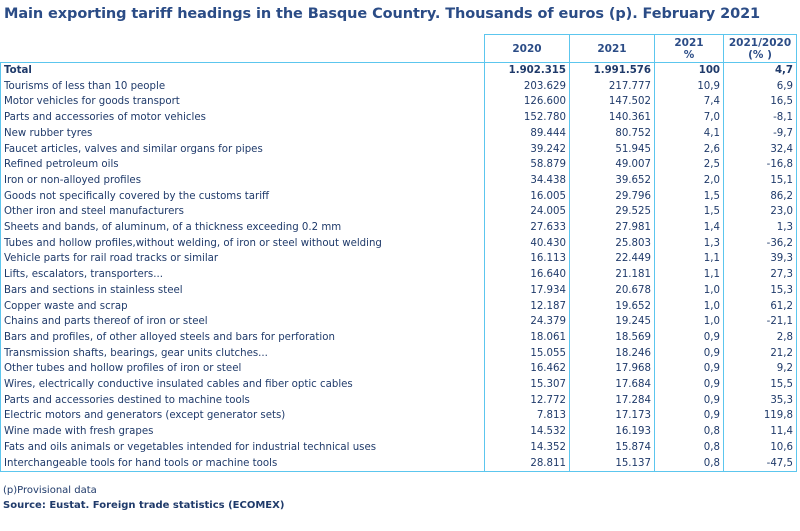 This screenshot has height=531, width=800. What do you see at coordinates (760, 70) in the screenshot?
I see `change-pct: 4,7` at bounding box center [760, 70].